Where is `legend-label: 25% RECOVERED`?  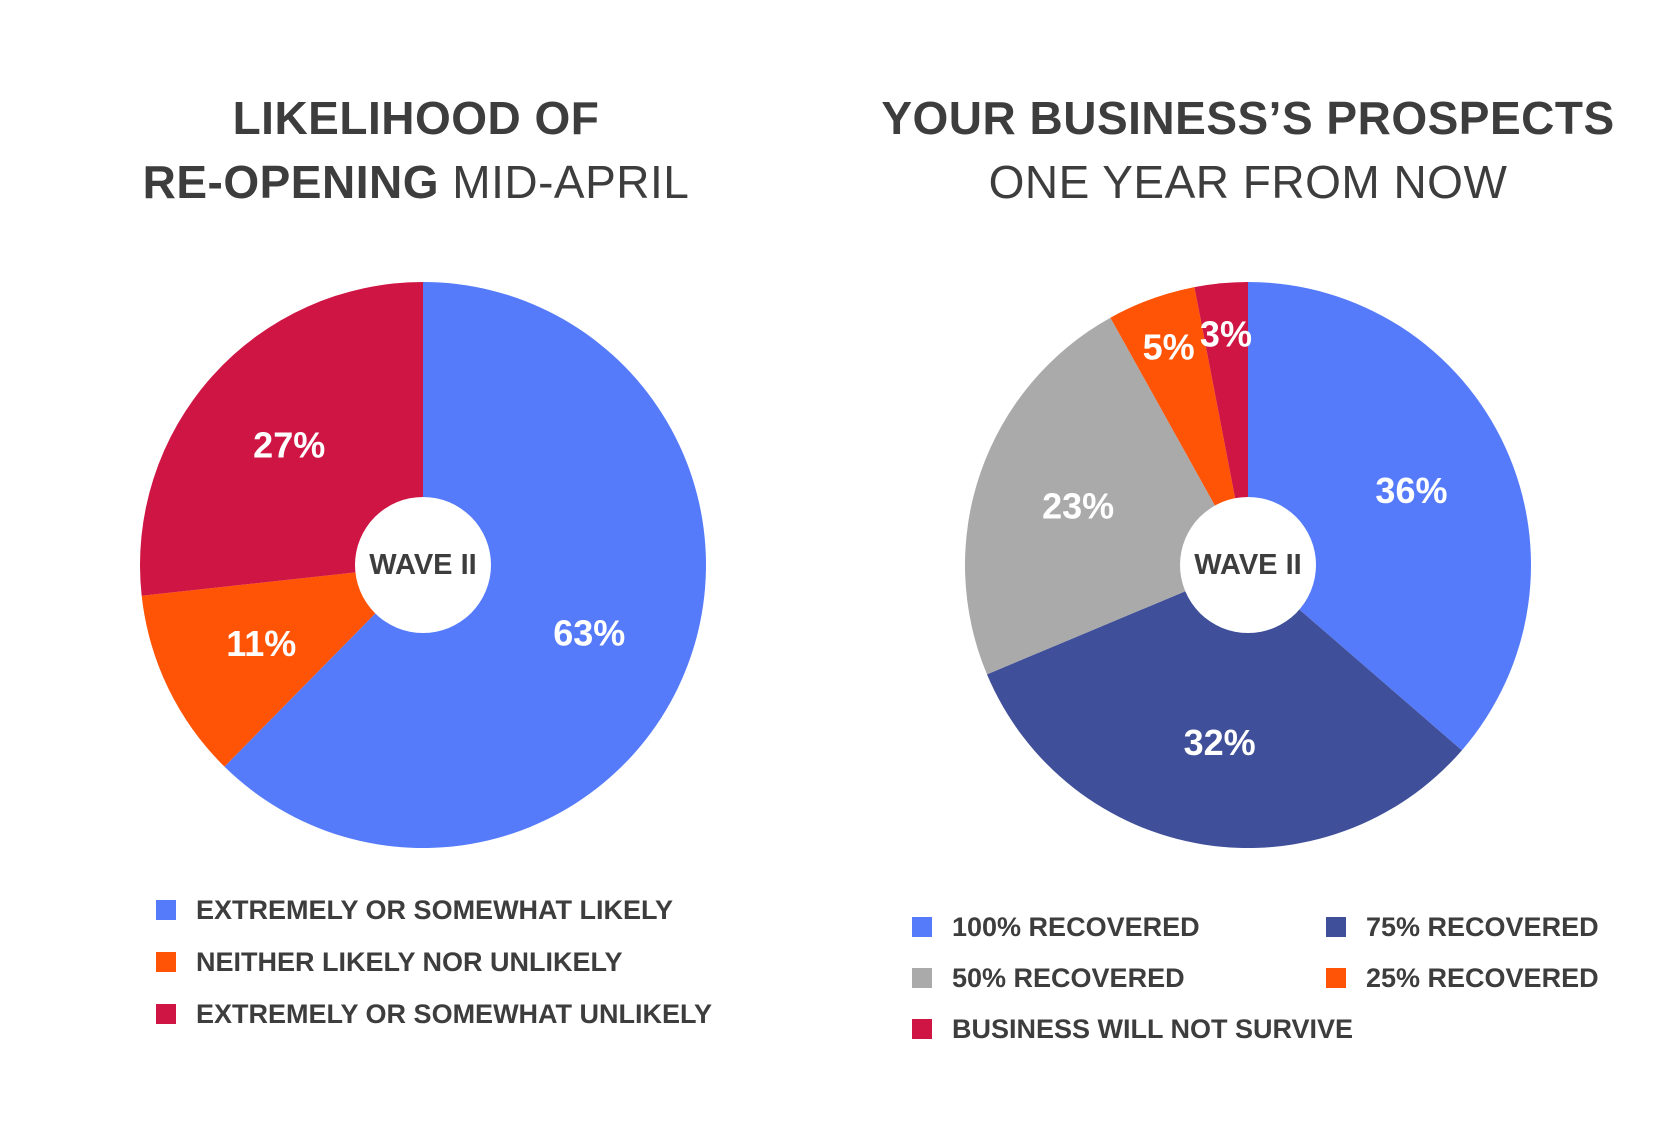 legend-label: 25% RECOVERED is located at coordinates (1482, 977).